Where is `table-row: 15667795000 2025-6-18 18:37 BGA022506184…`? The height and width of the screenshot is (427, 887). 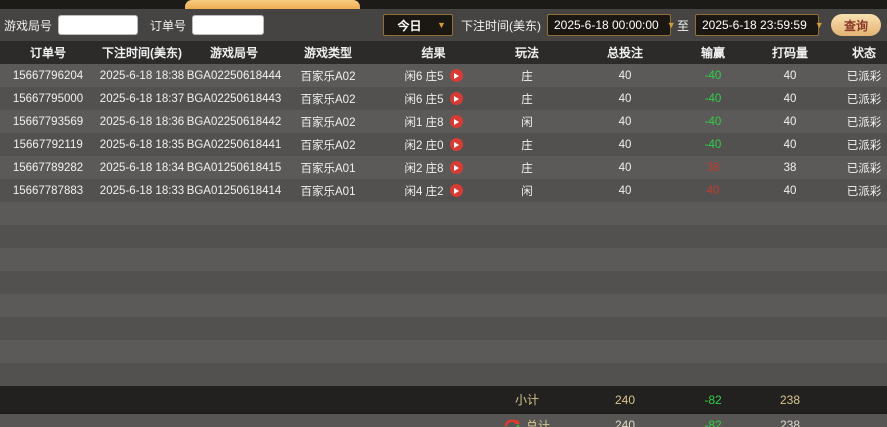 table-row: 15667795000 2025-6-18 18:37 BGA022506184… is located at coordinates (443, 98).